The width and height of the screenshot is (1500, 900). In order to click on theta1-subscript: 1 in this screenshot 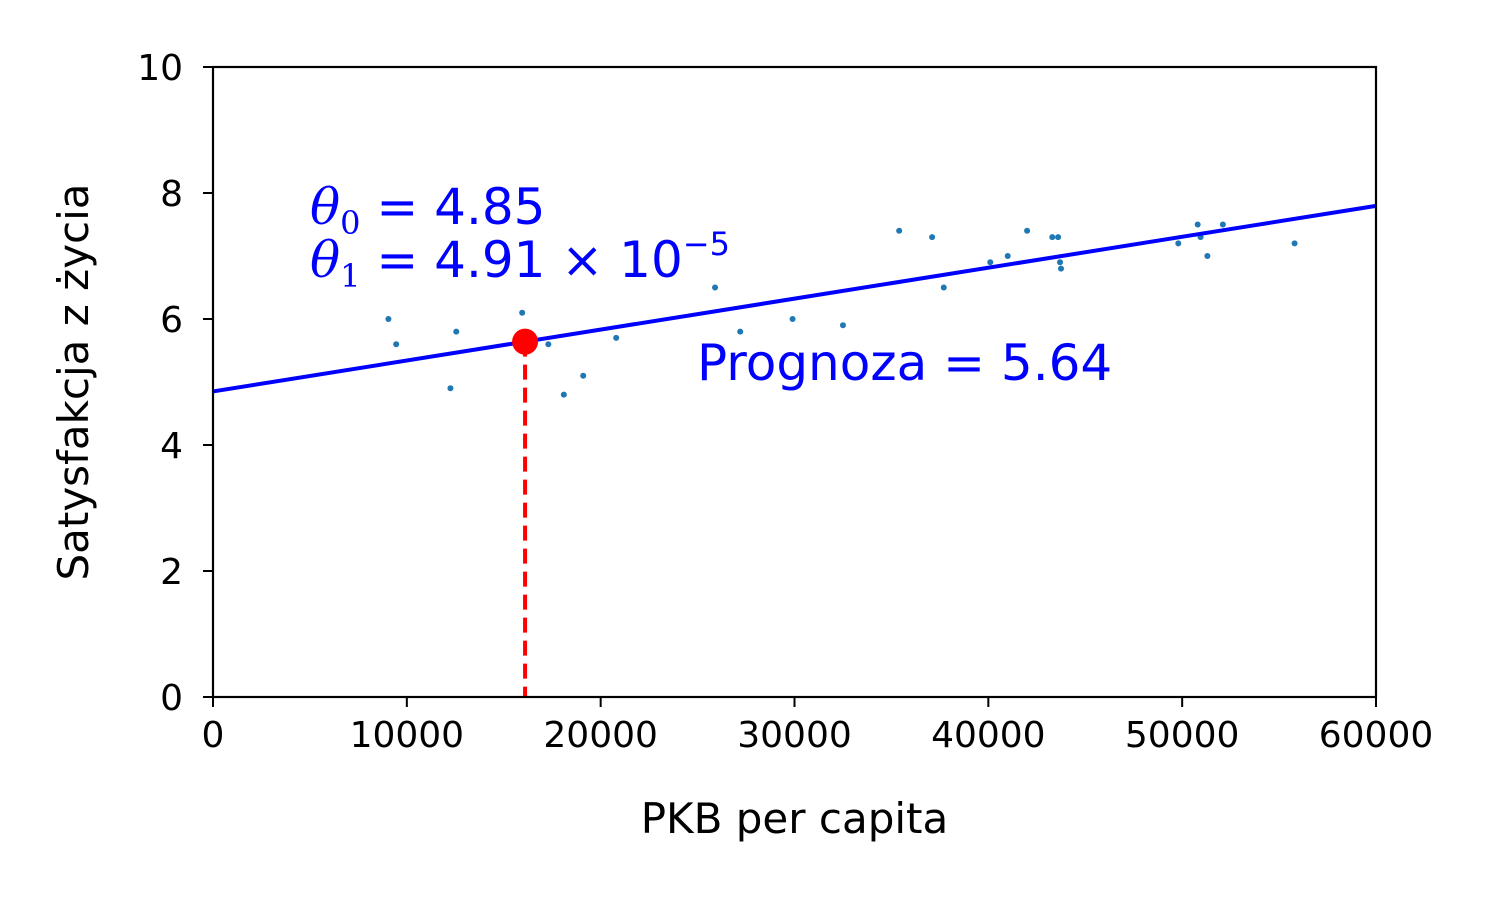, I will do `click(350, 276)`.